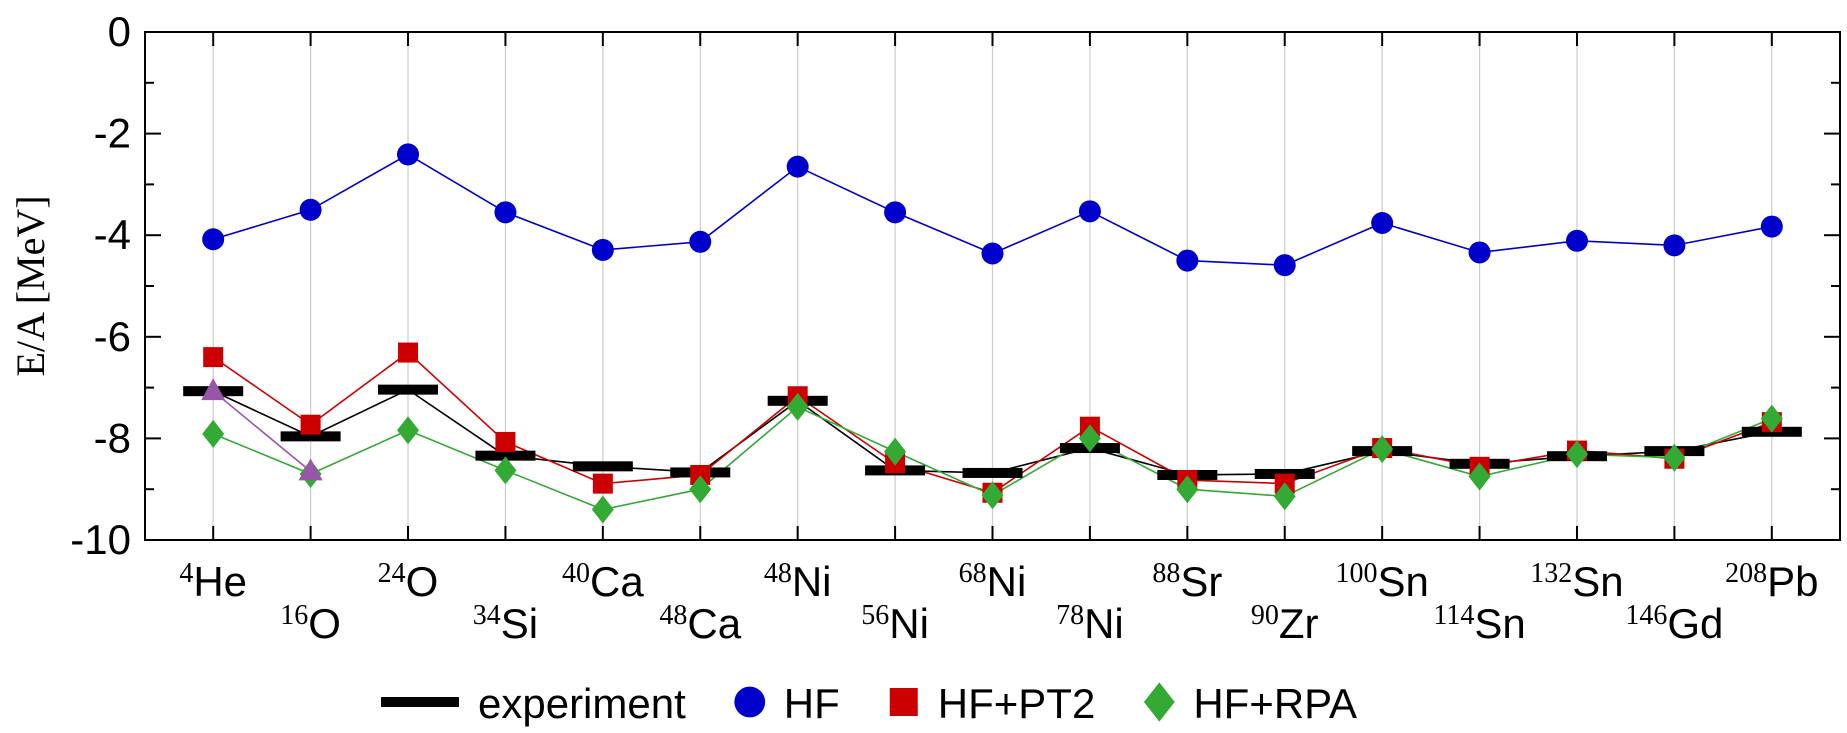 This screenshot has height=733, width=1847. What do you see at coordinates (1771, 581) in the screenshot?
I see `x-tick-label: 208Pb` at bounding box center [1771, 581].